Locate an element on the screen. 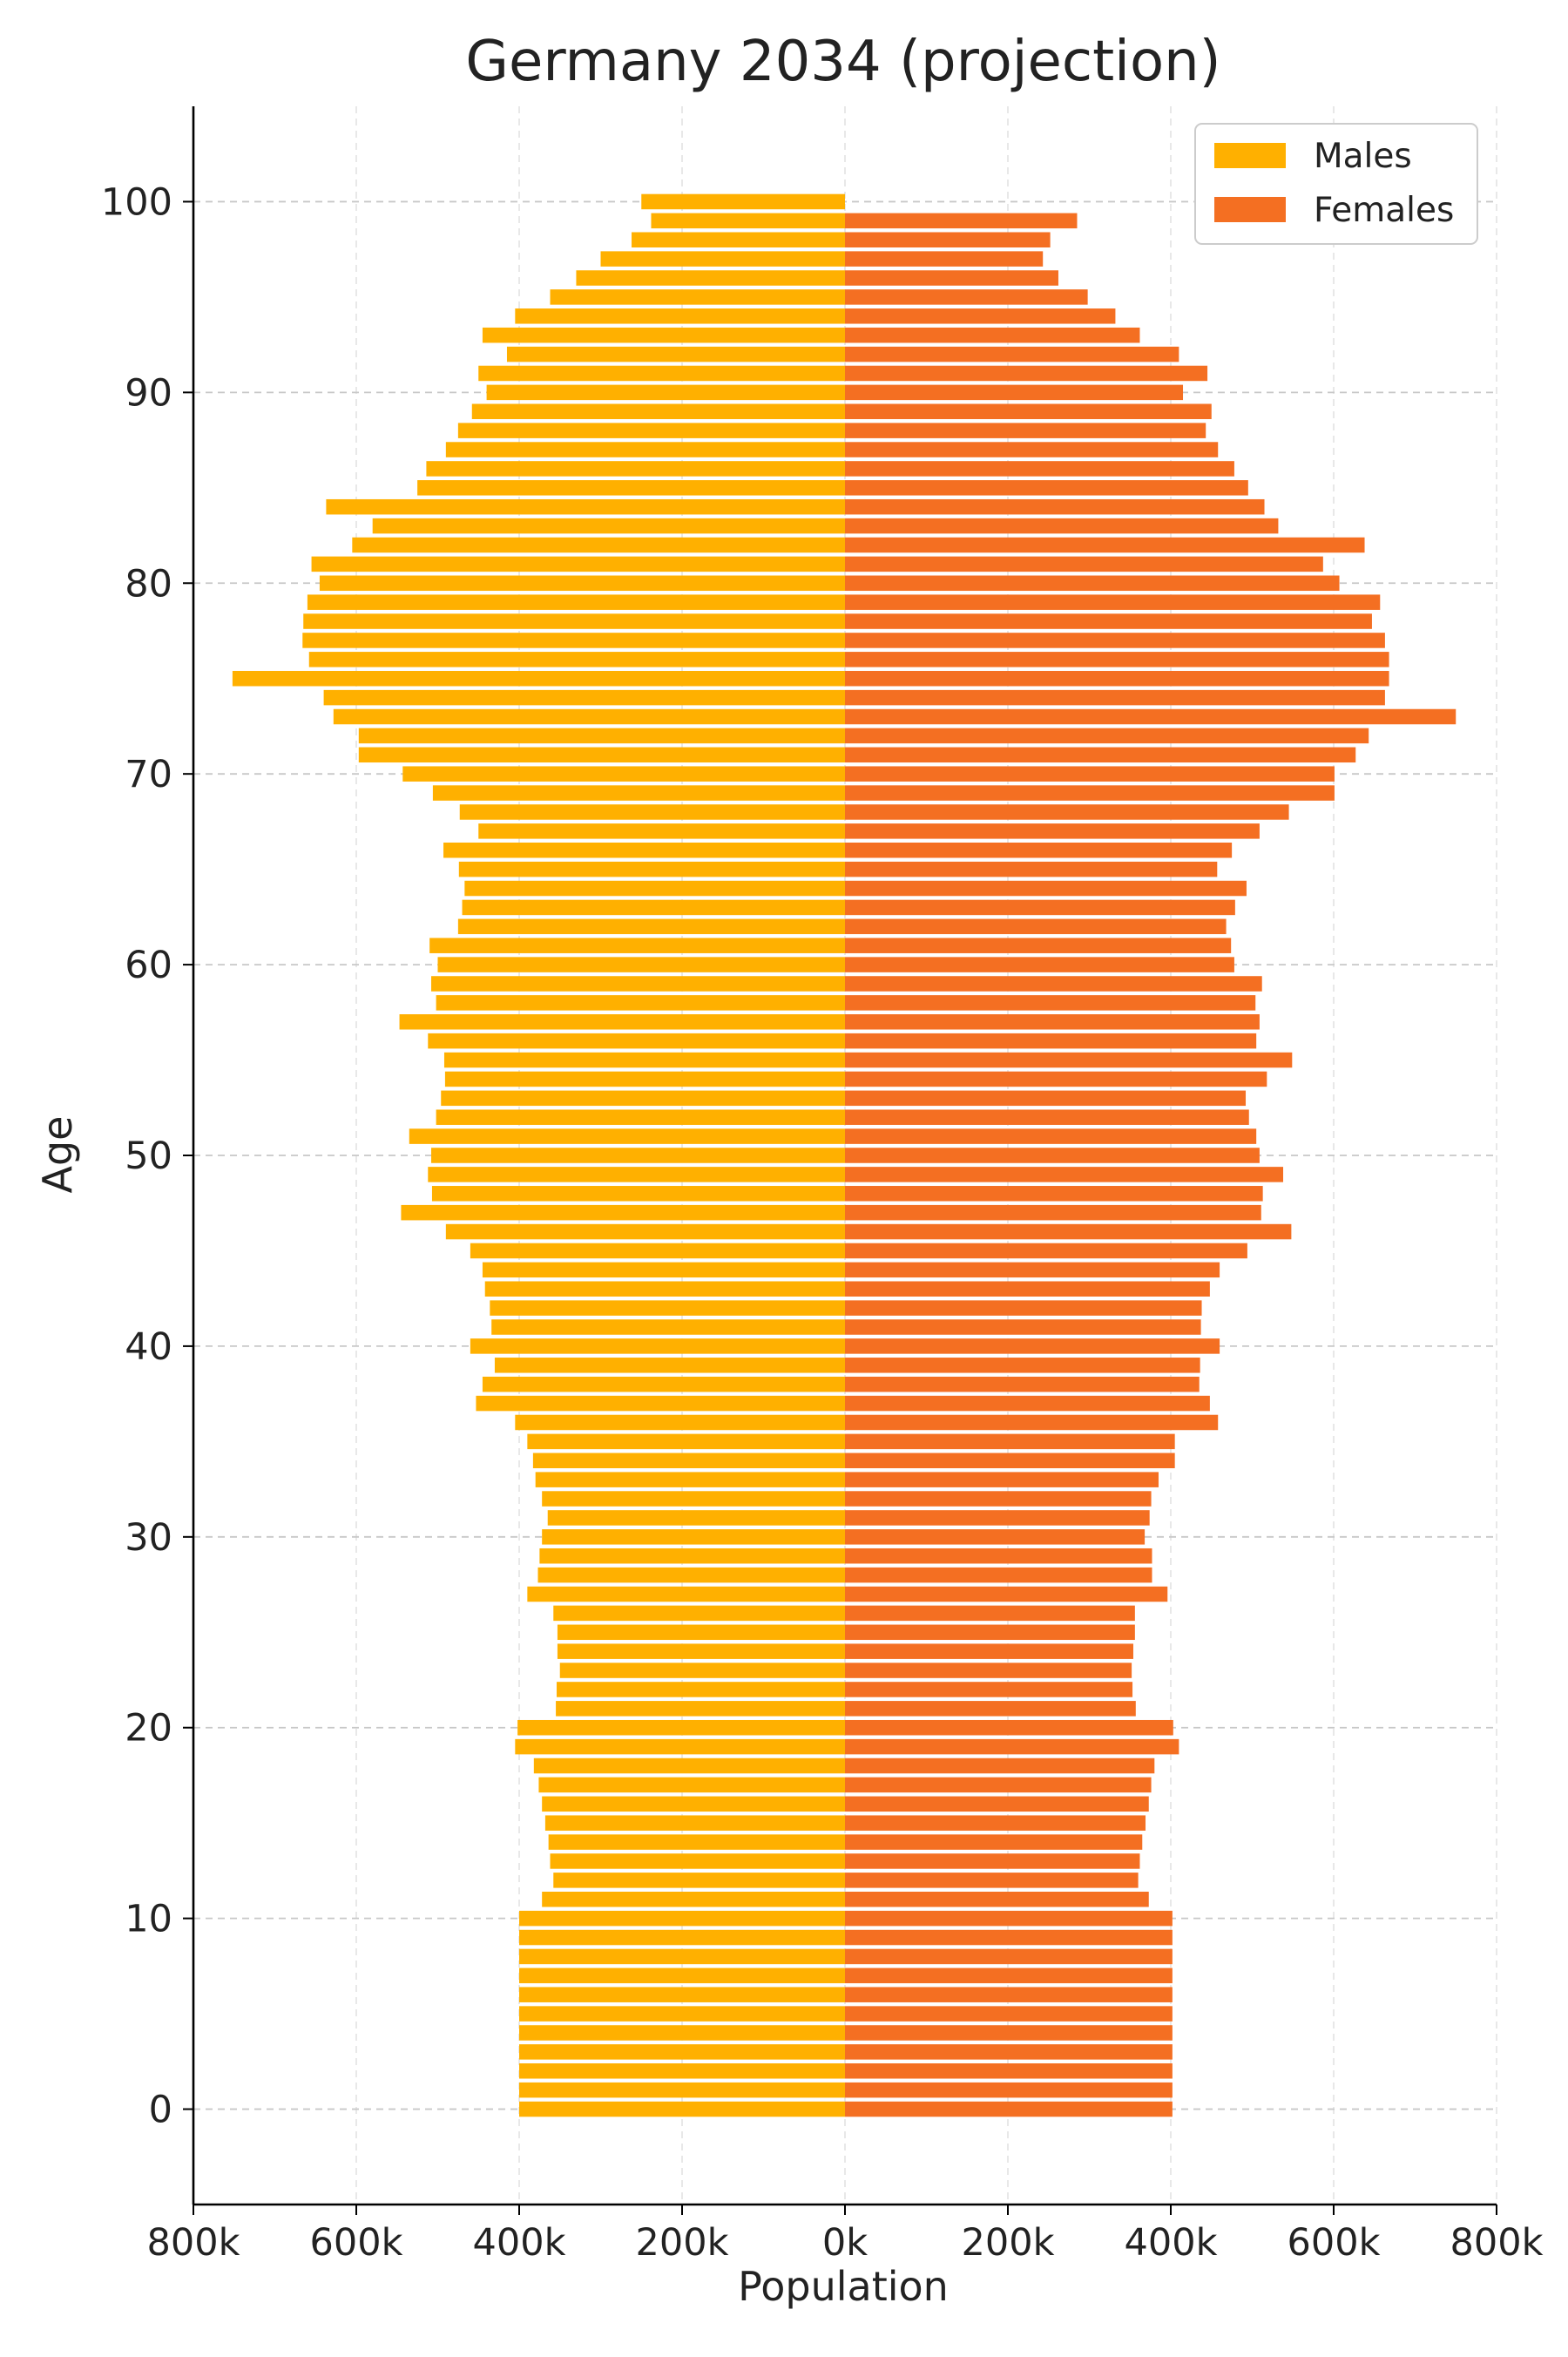 This screenshot has width=1568, height=2357. y-tick-label: 10 is located at coordinates (148, 1920).